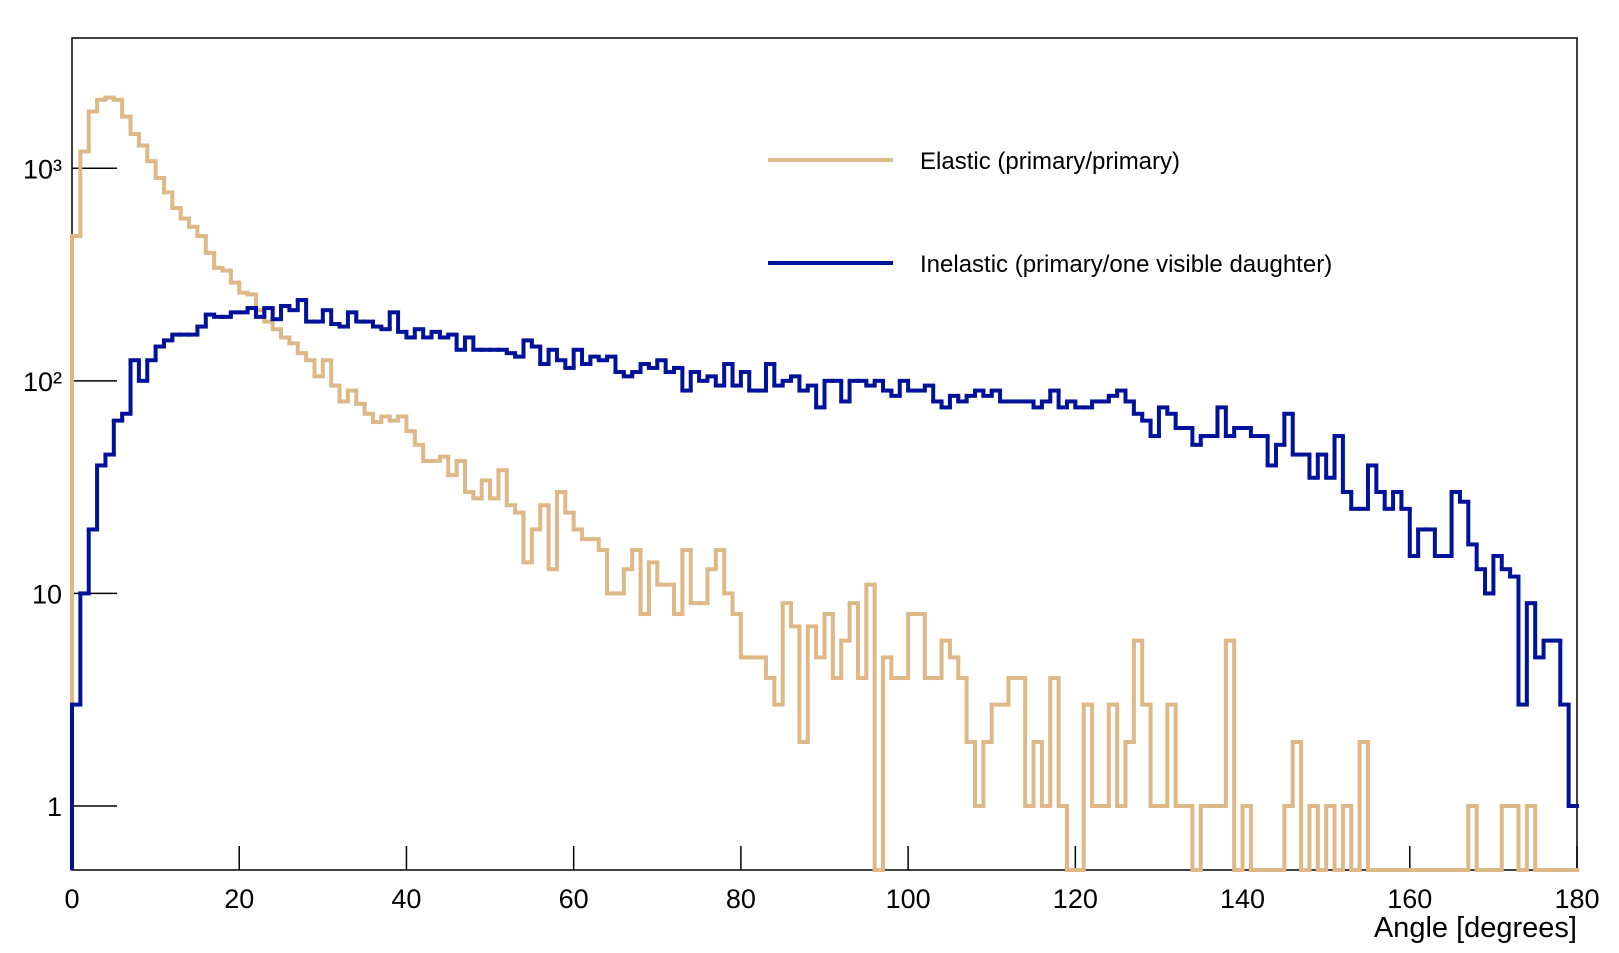 The width and height of the screenshot is (1619, 953). Describe the element at coordinates (42, 169) in the screenshot. I see `y-tick-label: 10³` at that location.